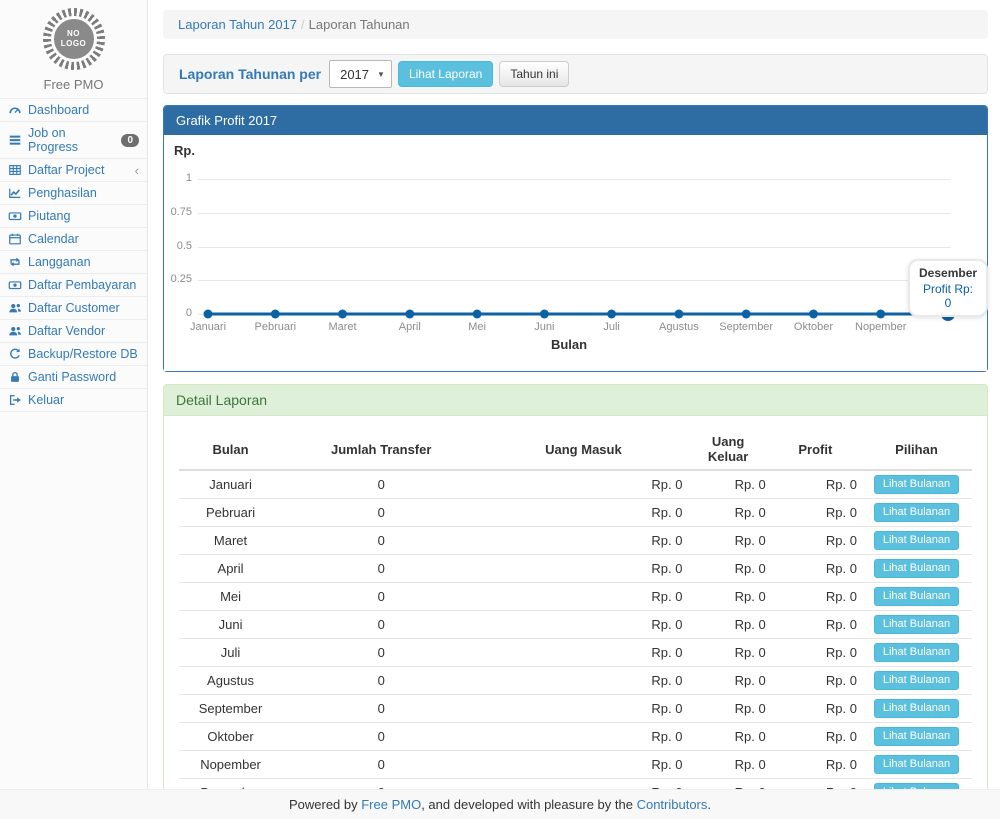  What do you see at coordinates (15, 262) in the screenshot?
I see `retweet-icon` at bounding box center [15, 262].